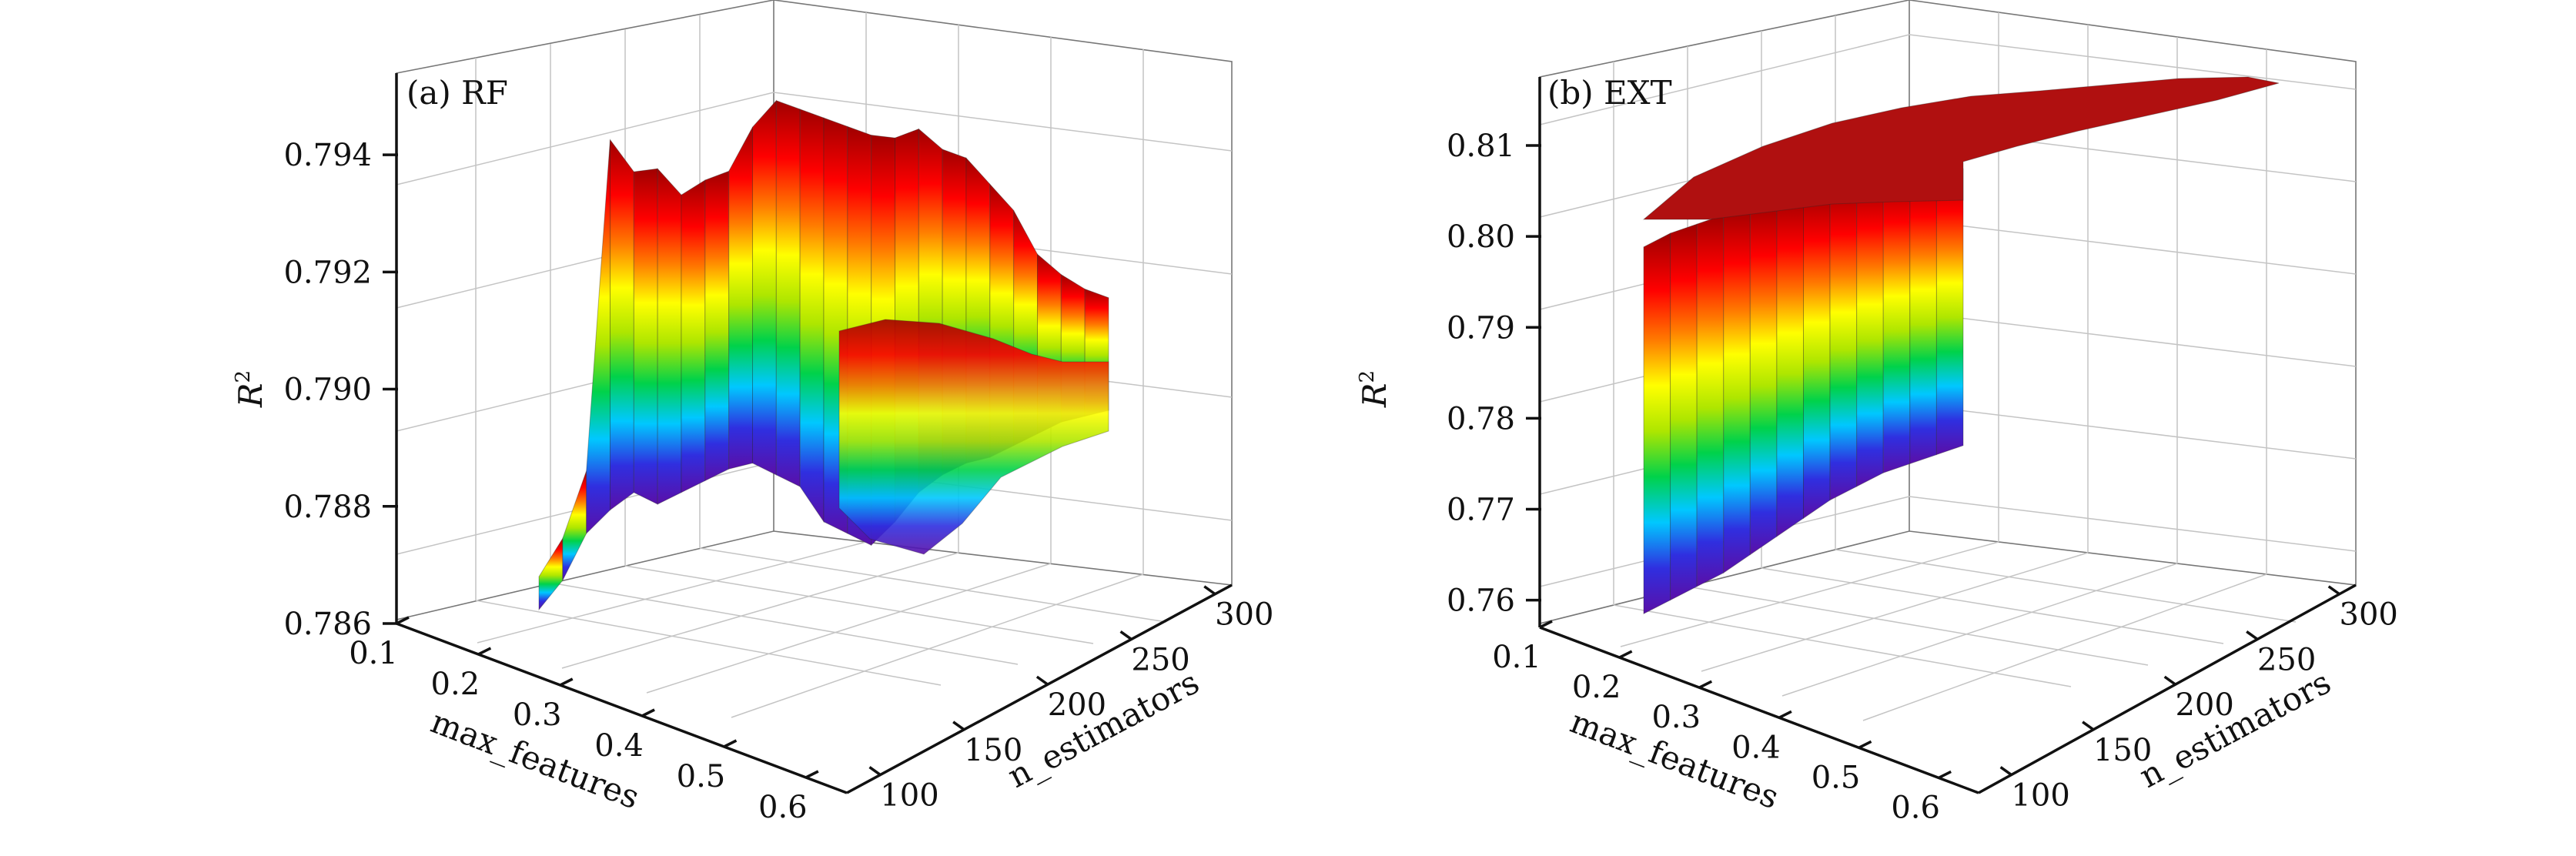 The image size is (2576, 856). Describe the element at coordinates (1961, 148) in the screenshot. I see `surface-plateau` at that location.